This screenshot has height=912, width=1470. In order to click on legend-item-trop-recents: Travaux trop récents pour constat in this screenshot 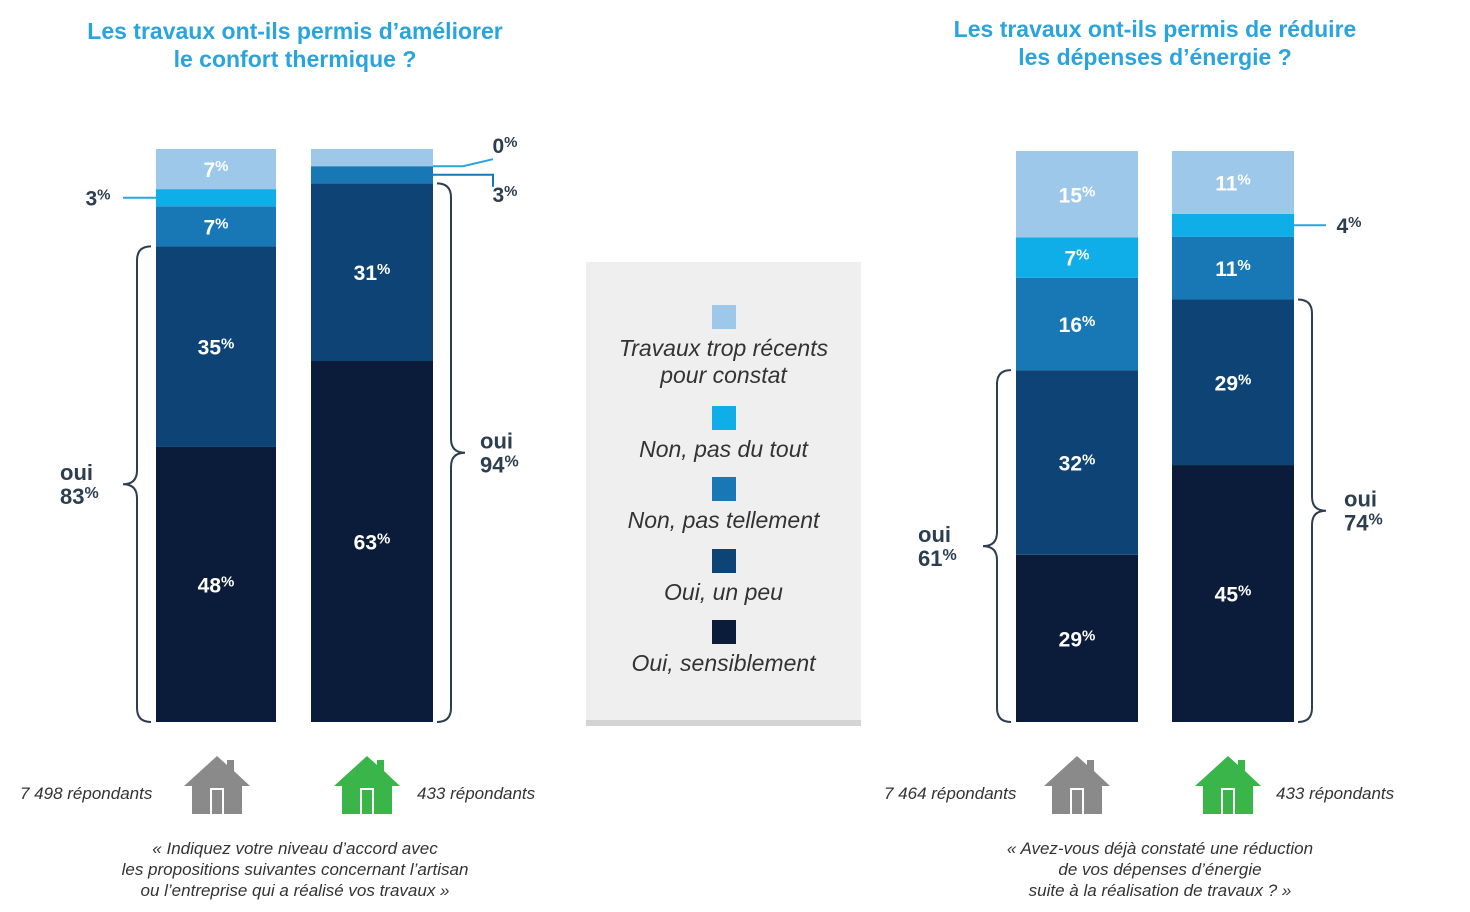, I will do `click(723, 347)`.